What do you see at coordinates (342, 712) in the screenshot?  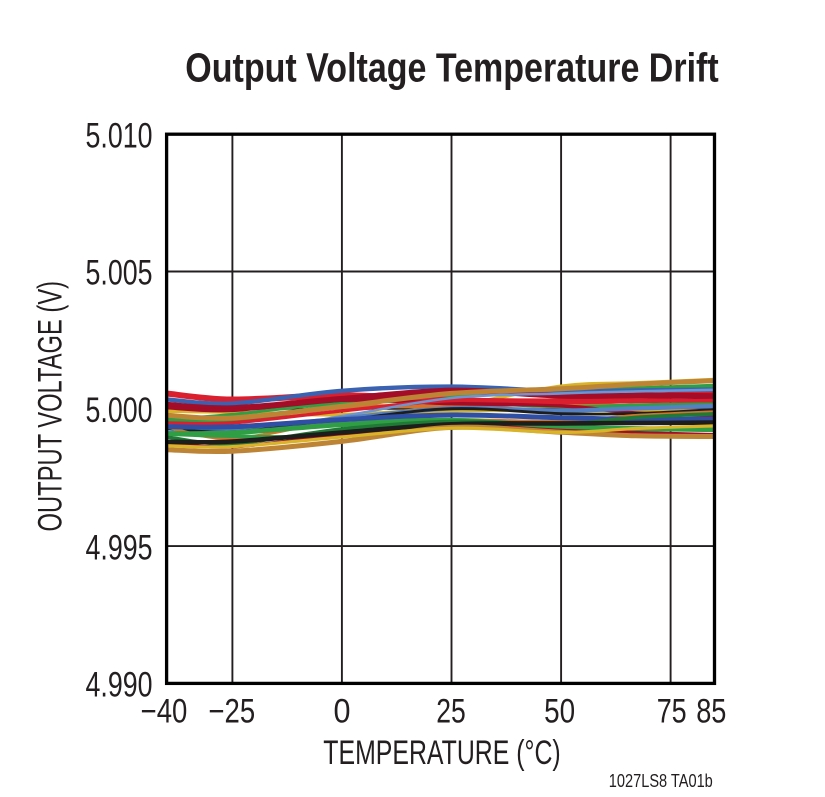 I see `svg-text: 0` at bounding box center [342, 712].